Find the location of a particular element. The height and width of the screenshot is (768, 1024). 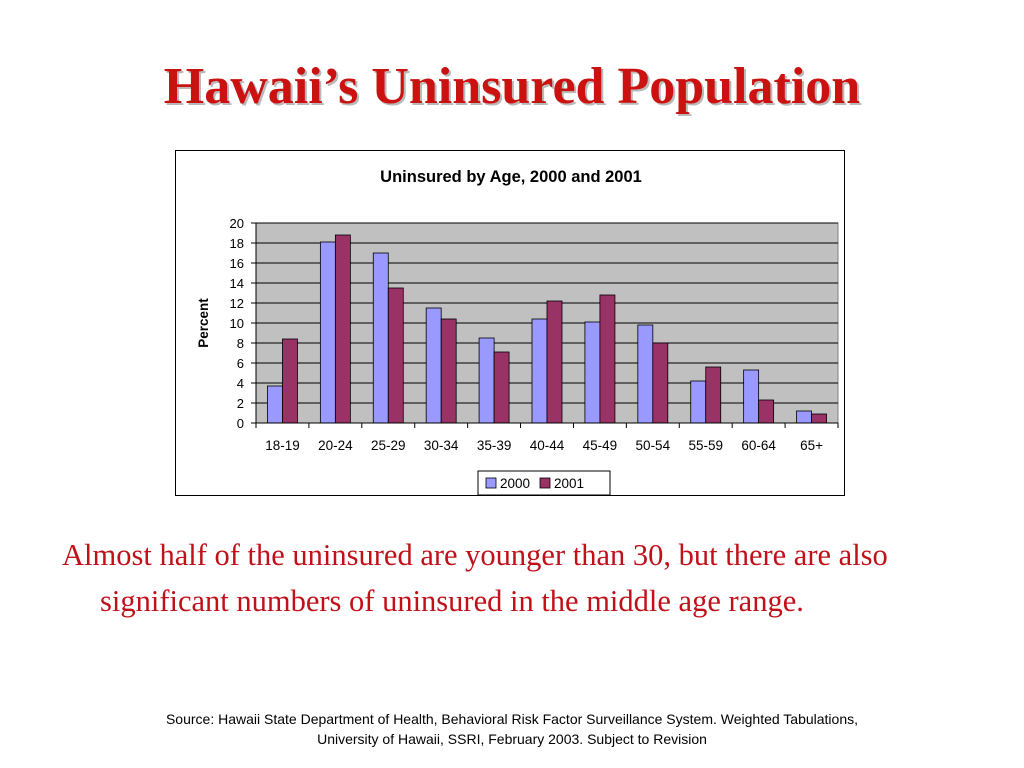

y-tick-label: 0 is located at coordinates (240, 423).